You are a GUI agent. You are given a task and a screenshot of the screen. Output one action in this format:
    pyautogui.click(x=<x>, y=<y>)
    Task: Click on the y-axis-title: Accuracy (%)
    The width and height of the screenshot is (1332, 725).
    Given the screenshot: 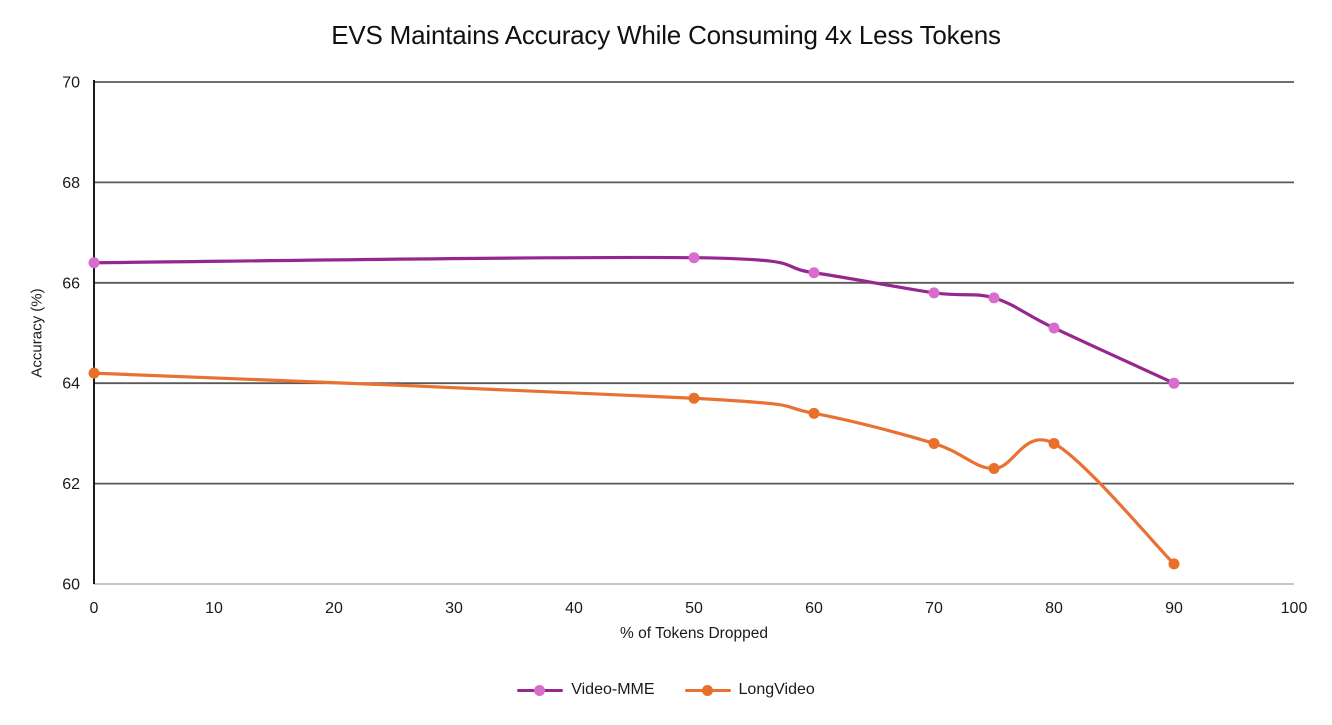 What is the action you would take?
    pyautogui.click(x=37, y=333)
    